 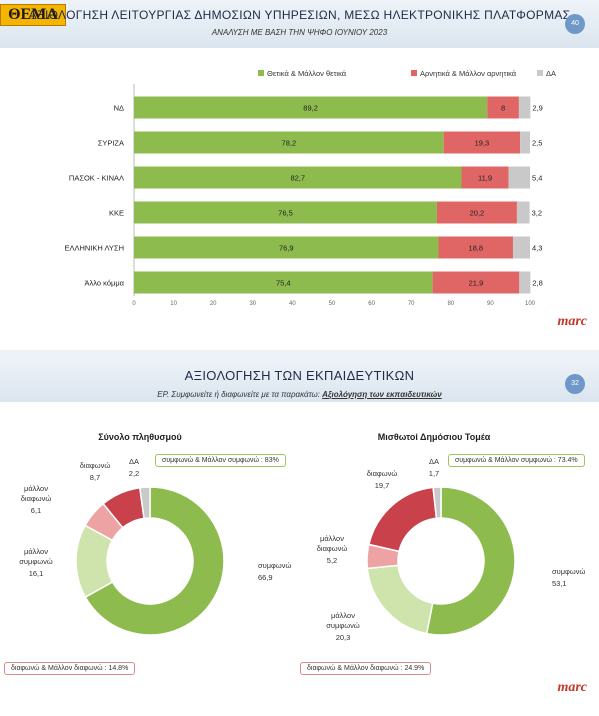 What do you see at coordinates (70, 668) in the screenshot?
I see `disagree-summary-callout: διαφωνώ & Μάλλον διαφωνώ : 14.8%` at bounding box center [70, 668].